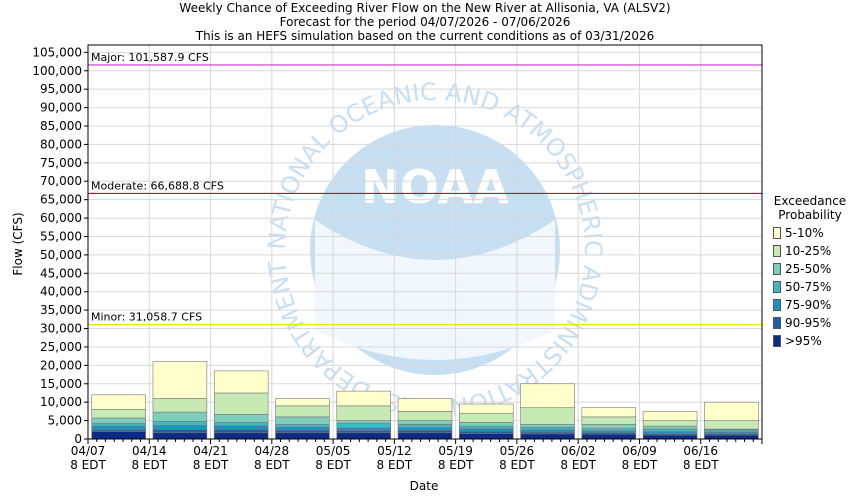 The image size is (850, 500). What do you see at coordinates (61, 347) in the screenshot?
I see `y-tick-label: 25,000` at bounding box center [61, 347].